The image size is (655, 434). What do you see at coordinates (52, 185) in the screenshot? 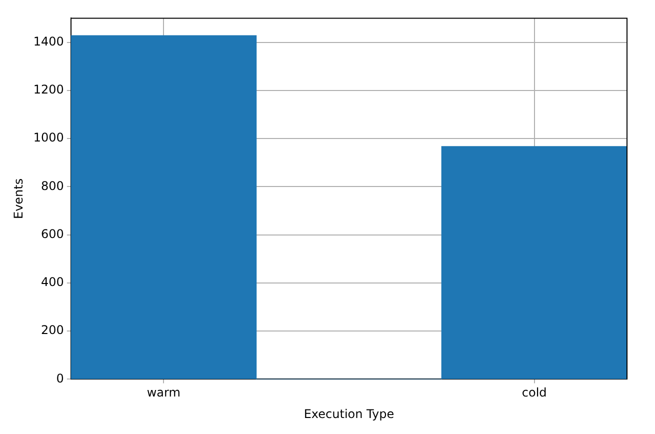
I see `y-tick-label: 800` at bounding box center [52, 185].